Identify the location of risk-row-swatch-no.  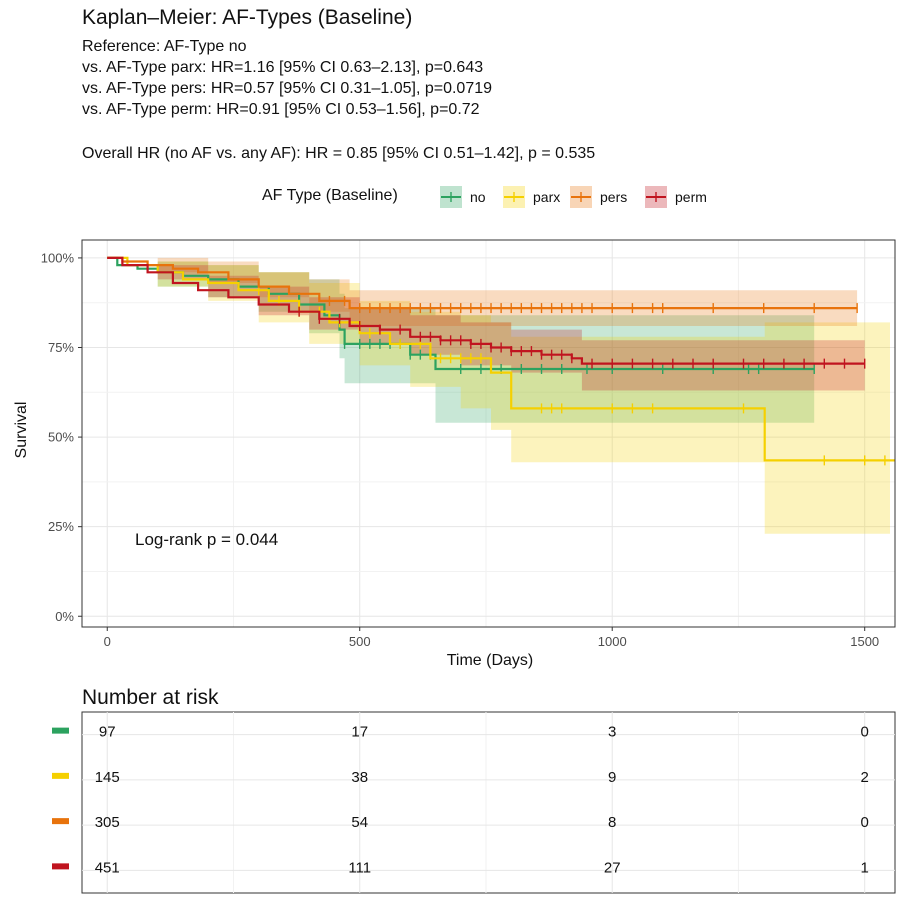
(60, 730).